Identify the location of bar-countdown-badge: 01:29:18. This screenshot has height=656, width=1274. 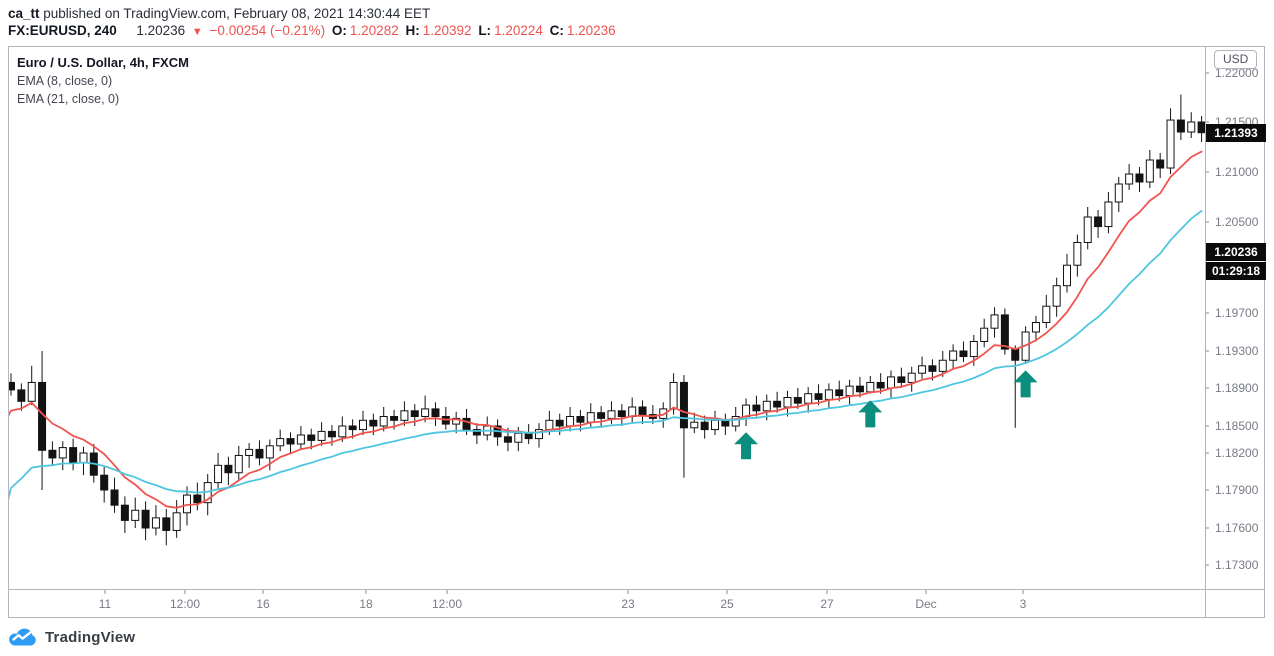
(1236, 271).